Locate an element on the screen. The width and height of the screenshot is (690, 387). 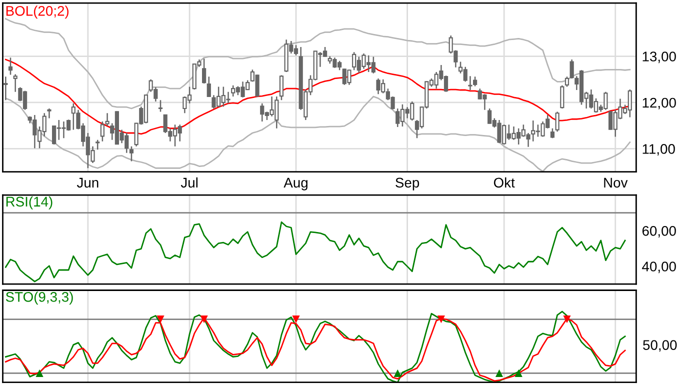
y-tick-label: 12,00 is located at coordinates (659, 104).